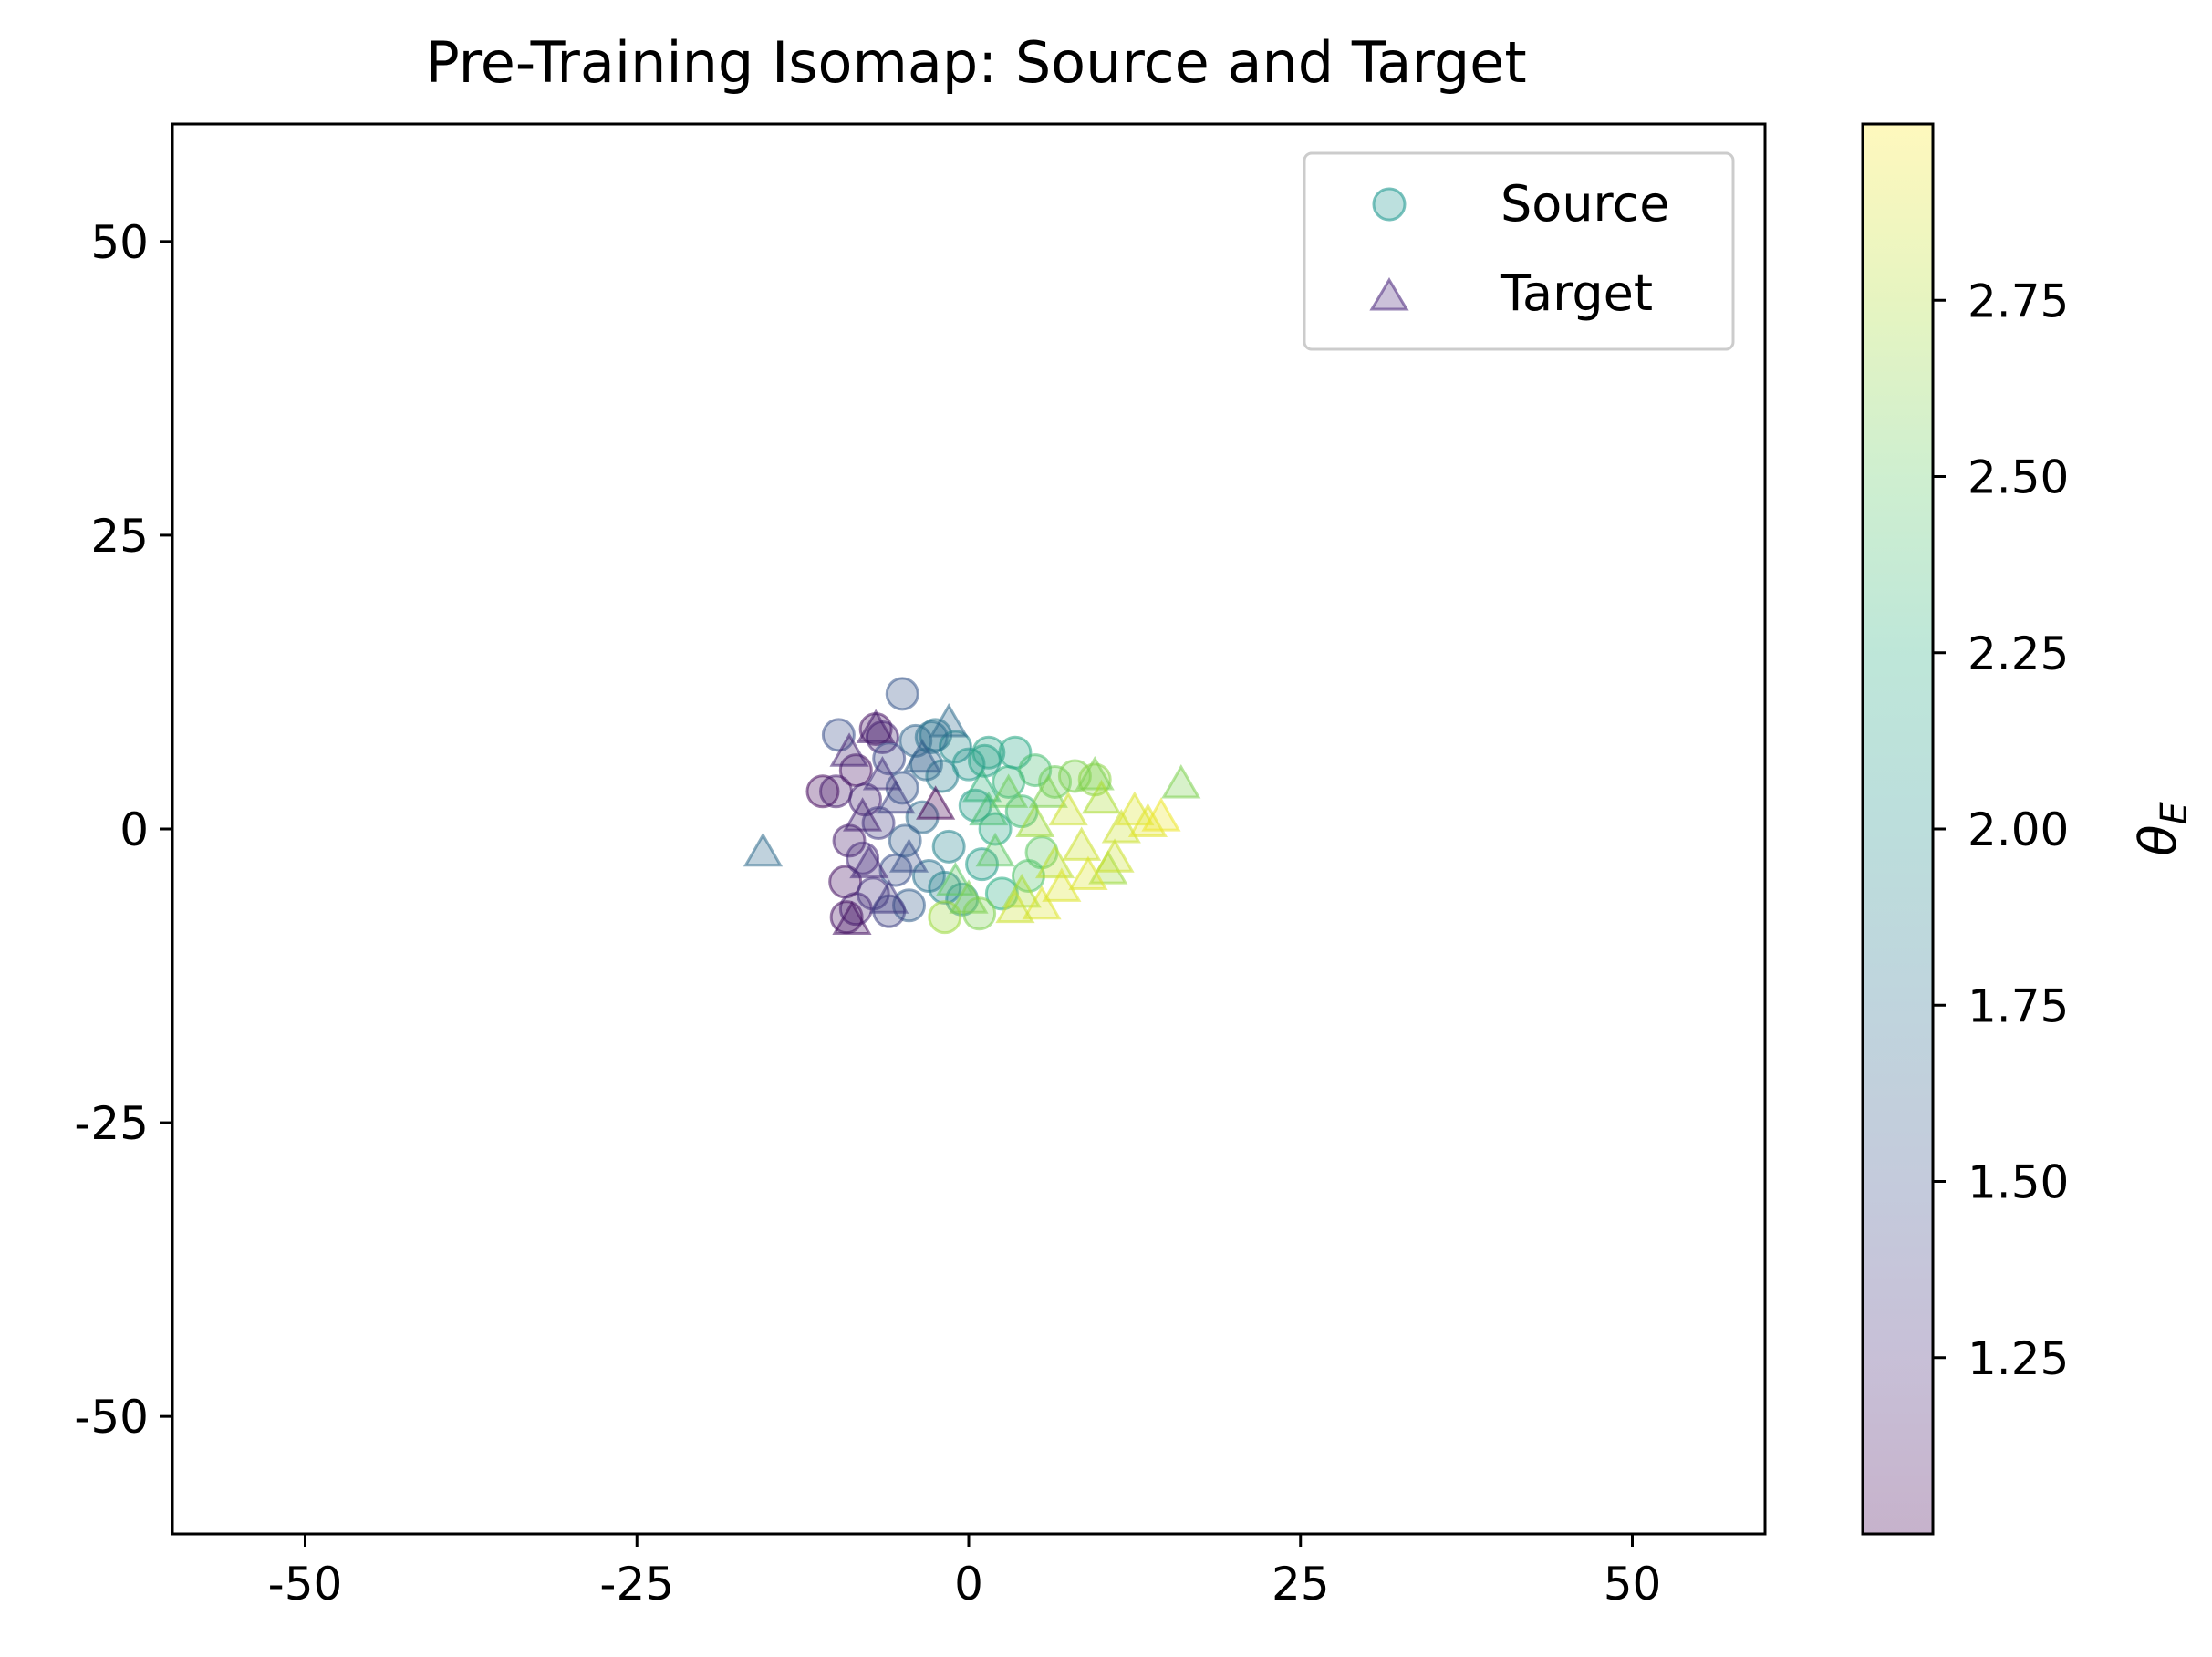  Describe the element at coordinates (134, 829) in the screenshot. I see `y-tick-label: 0` at that location.